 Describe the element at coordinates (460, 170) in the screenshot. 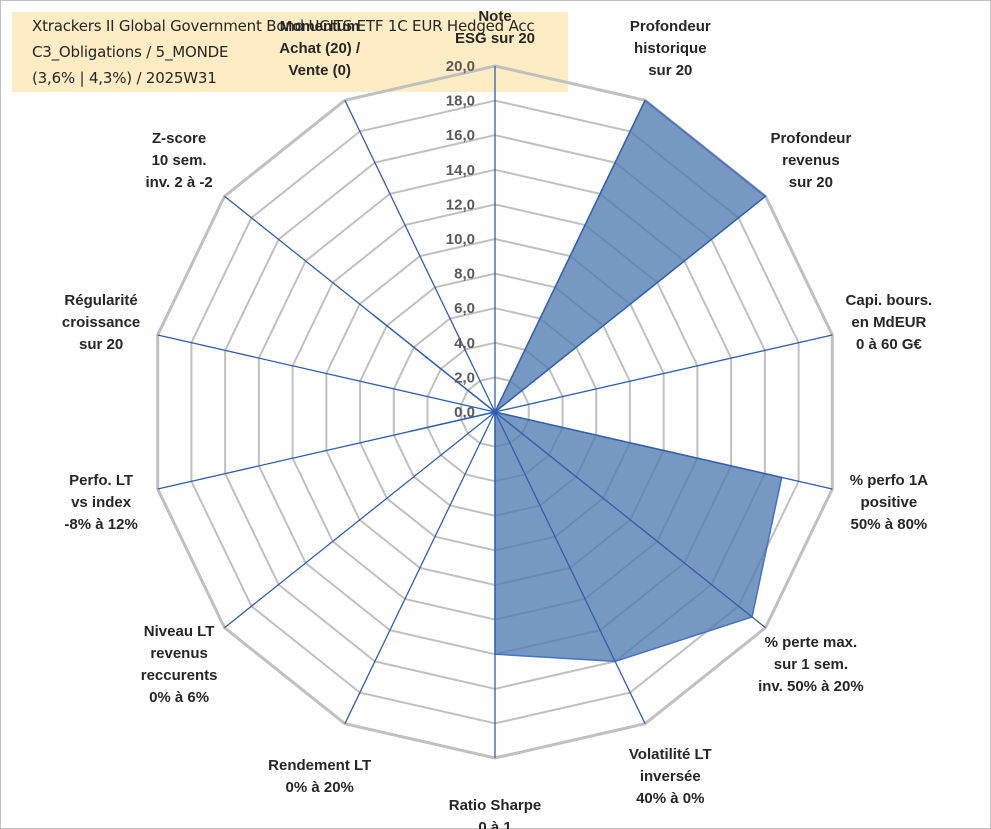

I see `tick-label: 14,0` at that location.